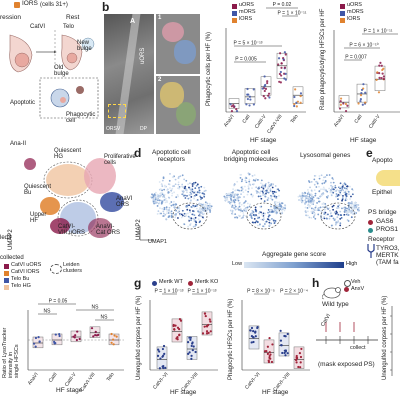  I want to click on panel-b-letter: b, so click(106, 7).